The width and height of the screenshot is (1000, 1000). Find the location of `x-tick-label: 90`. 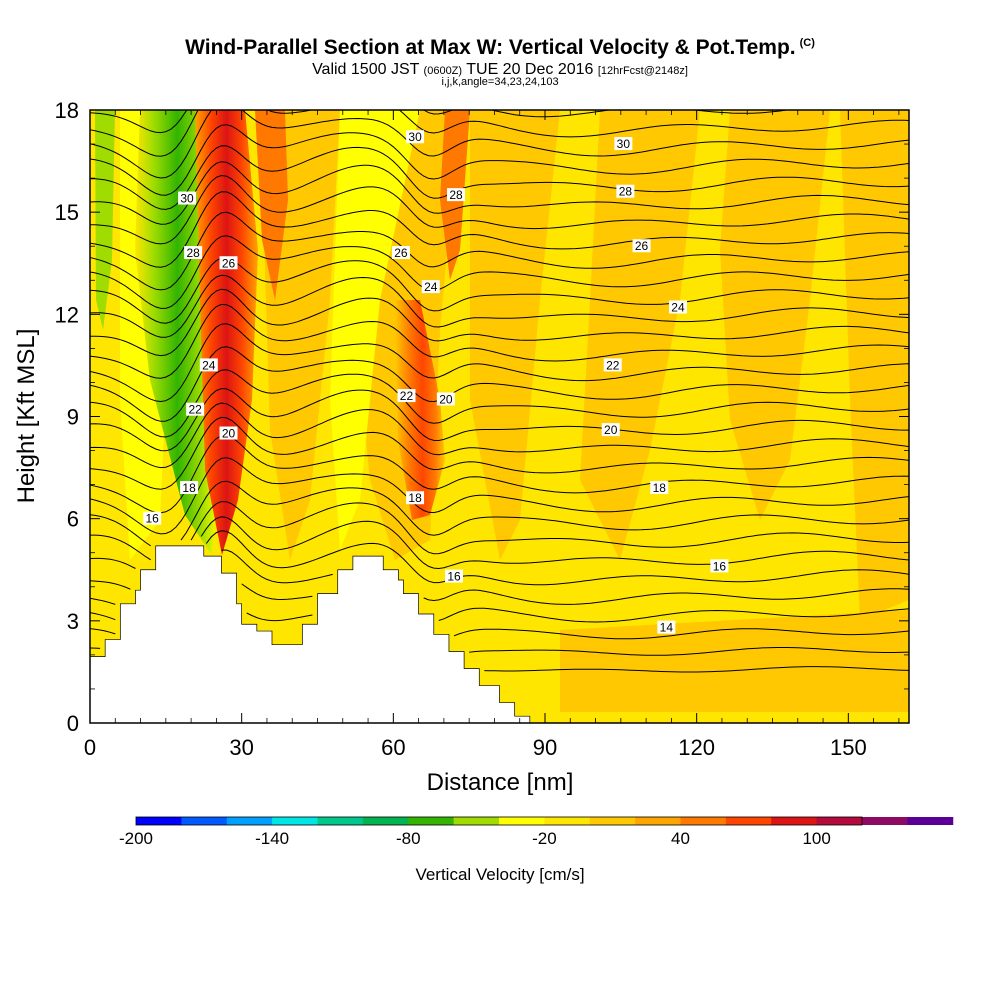

x-tick-label: 90 is located at coordinates (545, 747).